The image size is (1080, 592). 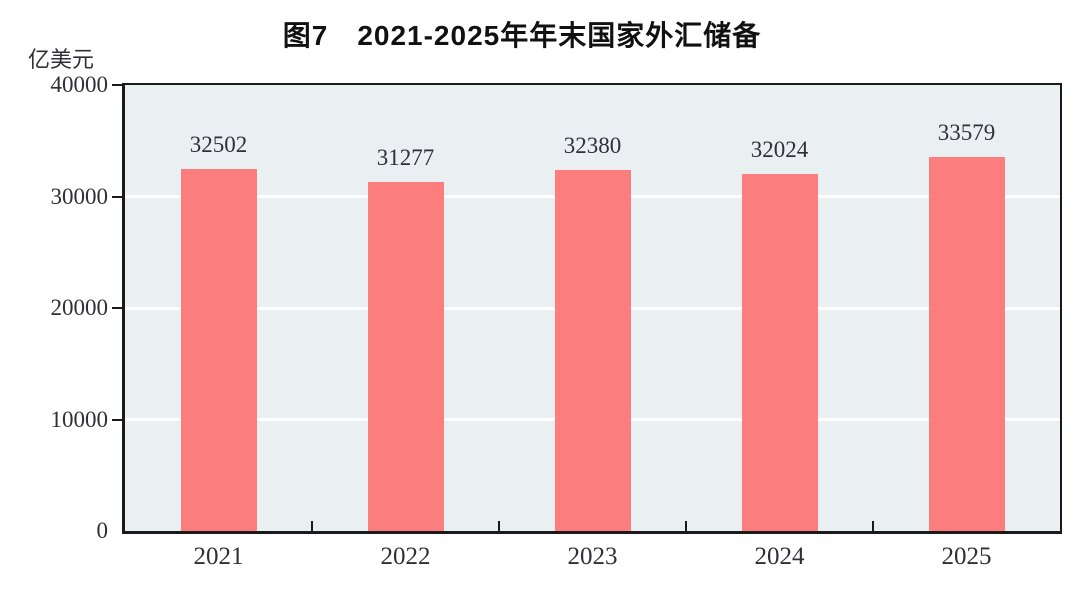 What do you see at coordinates (102, 530) in the screenshot?
I see `y-axis-label-0: 0` at bounding box center [102, 530].